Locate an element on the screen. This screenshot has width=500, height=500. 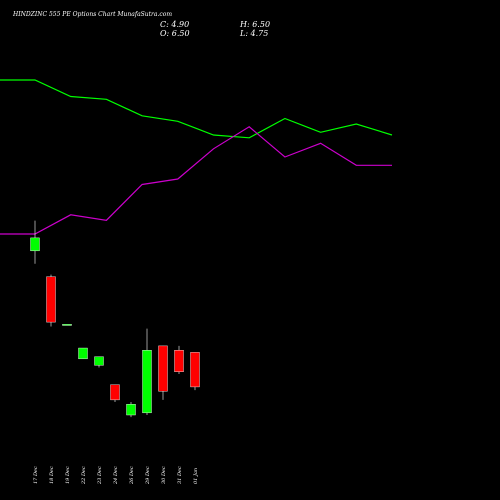
date-label: 01 Jan is located at coordinates (196, 476).